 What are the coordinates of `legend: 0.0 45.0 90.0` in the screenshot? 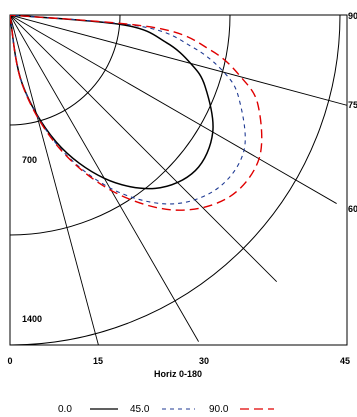 It's located at (166, 409).